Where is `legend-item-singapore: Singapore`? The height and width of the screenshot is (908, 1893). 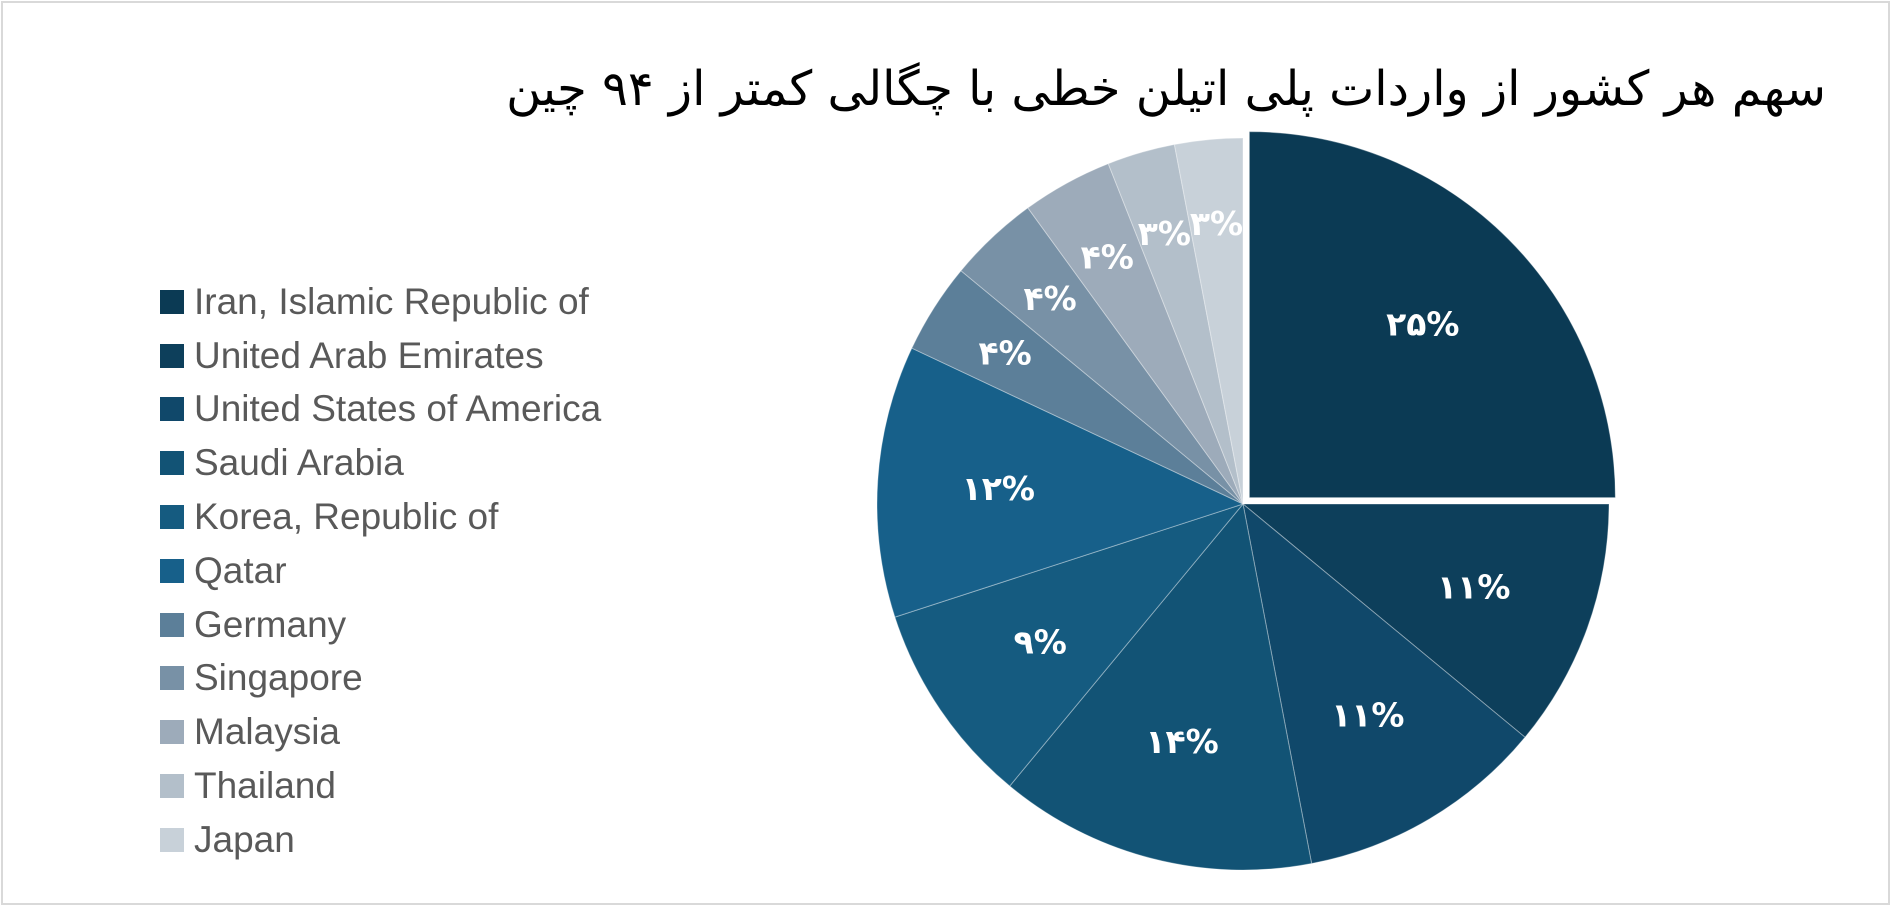 legend-item-singapore: Singapore is located at coordinates (380, 679).